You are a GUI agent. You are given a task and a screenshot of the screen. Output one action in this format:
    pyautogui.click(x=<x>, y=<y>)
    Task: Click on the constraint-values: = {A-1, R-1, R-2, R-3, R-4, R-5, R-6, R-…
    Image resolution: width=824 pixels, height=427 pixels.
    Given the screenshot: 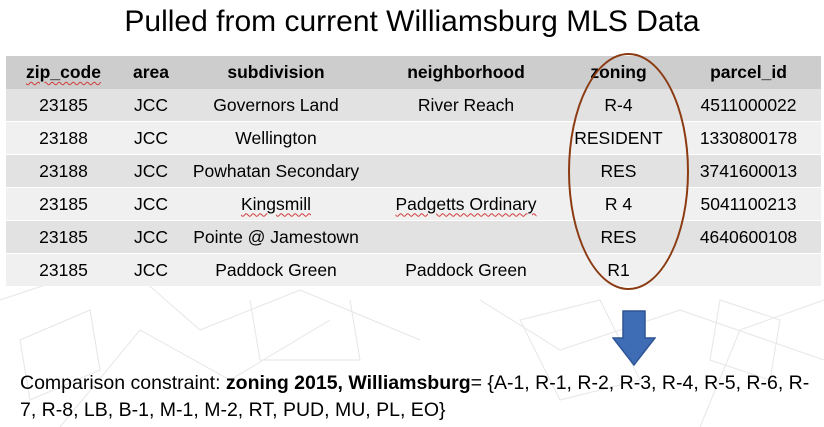 What is the action you would take?
    pyautogui.click(x=415, y=396)
    